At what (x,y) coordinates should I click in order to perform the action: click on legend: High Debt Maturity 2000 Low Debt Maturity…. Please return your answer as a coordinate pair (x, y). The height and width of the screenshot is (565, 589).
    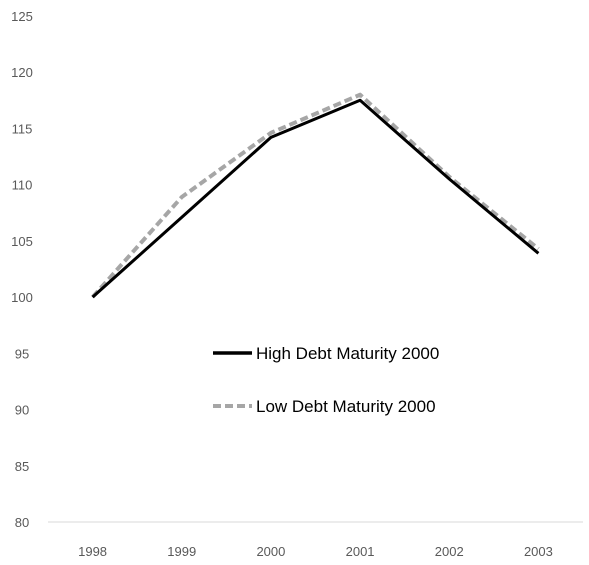
    Looking at the image, I should click on (326, 380).